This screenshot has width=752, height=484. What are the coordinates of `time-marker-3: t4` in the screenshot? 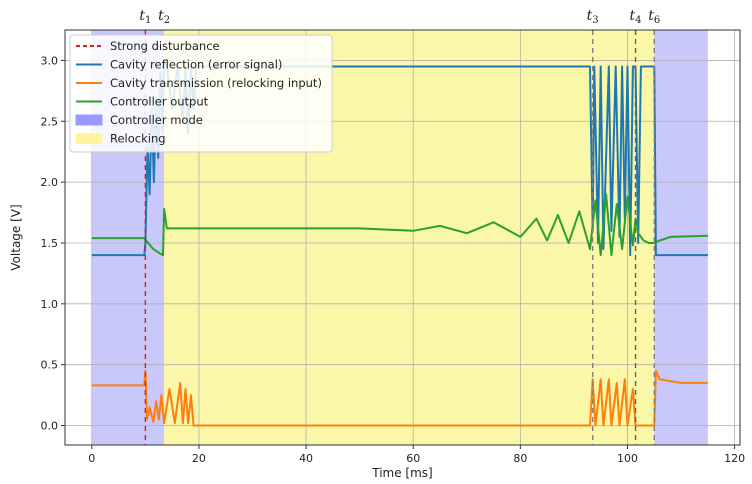 It's located at (636, 17).